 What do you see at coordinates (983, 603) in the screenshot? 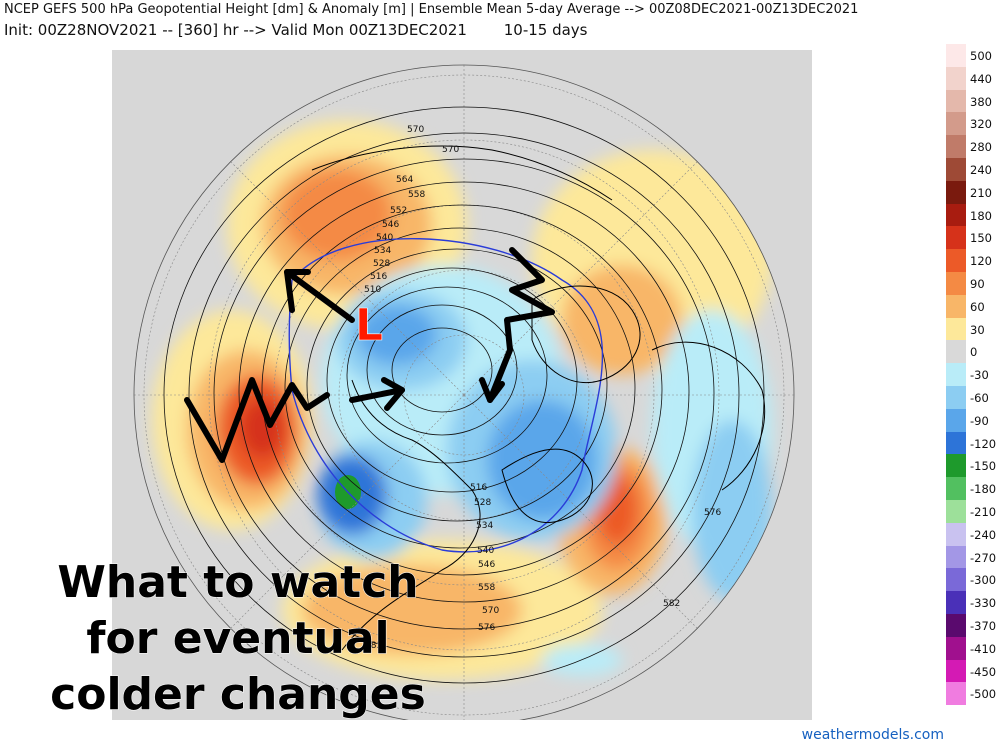
I see `colorbar-label: -330` at bounding box center [983, 603].